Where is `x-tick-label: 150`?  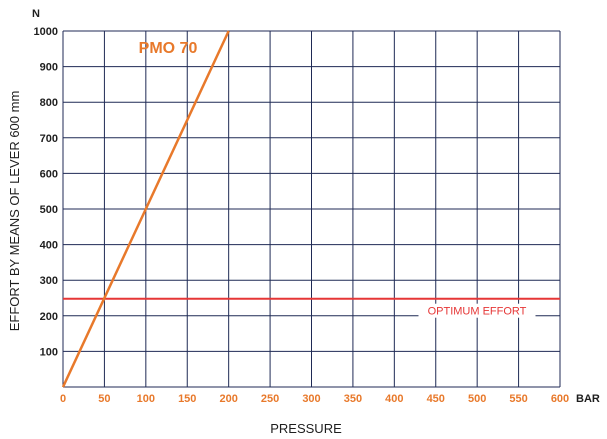
x-tick-label: 150 is located at coordinates (187, 399).